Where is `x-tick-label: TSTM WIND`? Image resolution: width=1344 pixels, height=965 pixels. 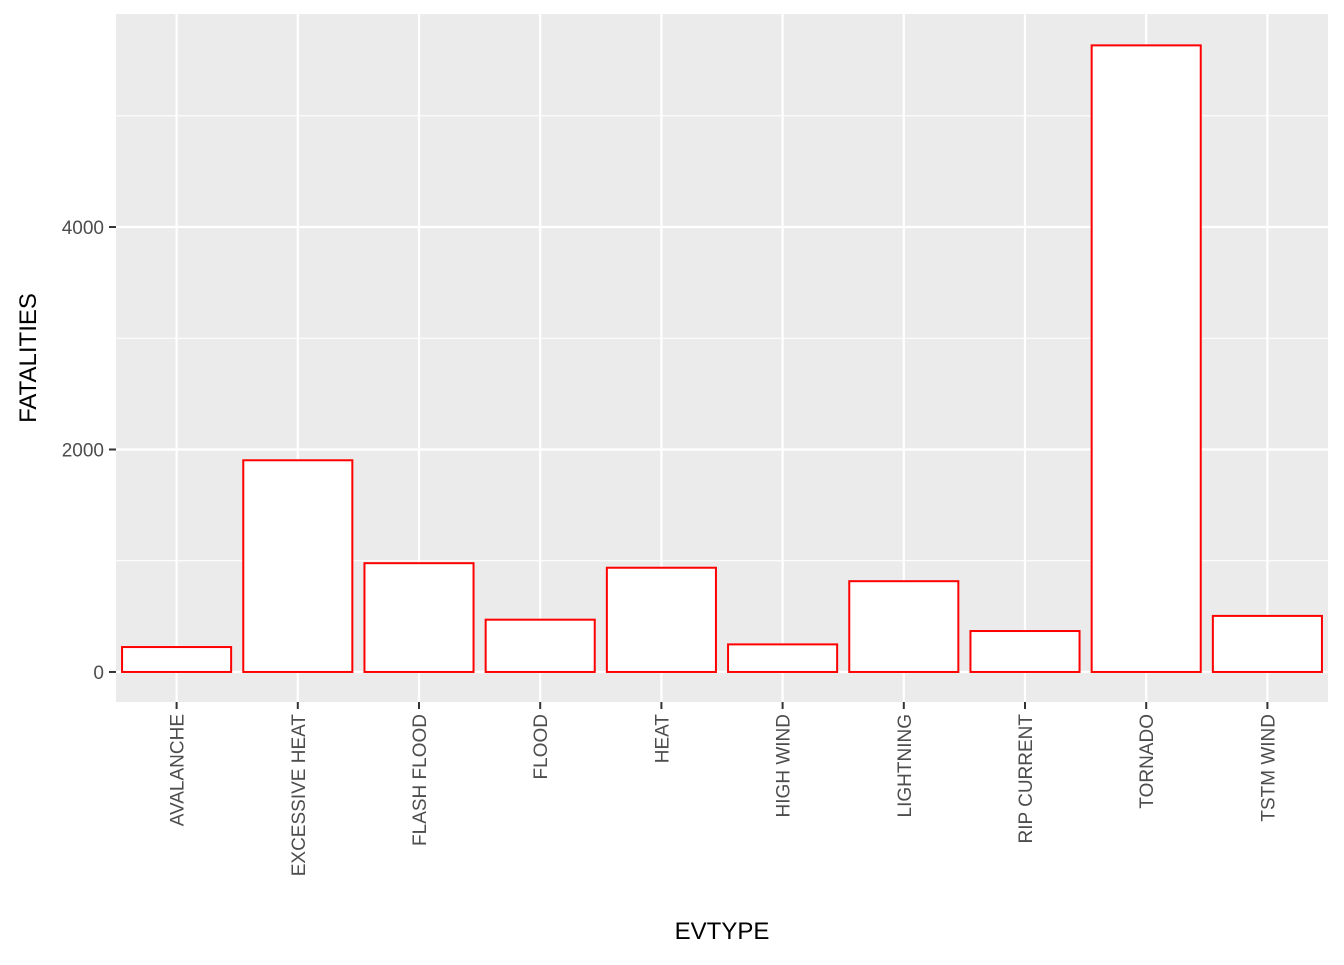 x-tick-label: TSTM WIND is located at coordinates (1268, 768).